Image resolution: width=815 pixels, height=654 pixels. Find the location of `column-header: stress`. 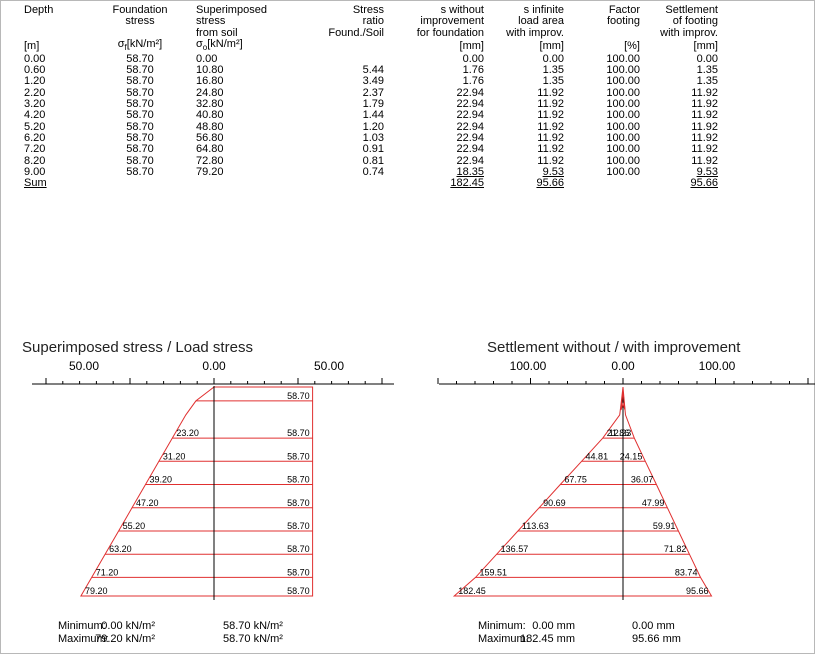

column-header: stress is located at coordinates (211, 21).